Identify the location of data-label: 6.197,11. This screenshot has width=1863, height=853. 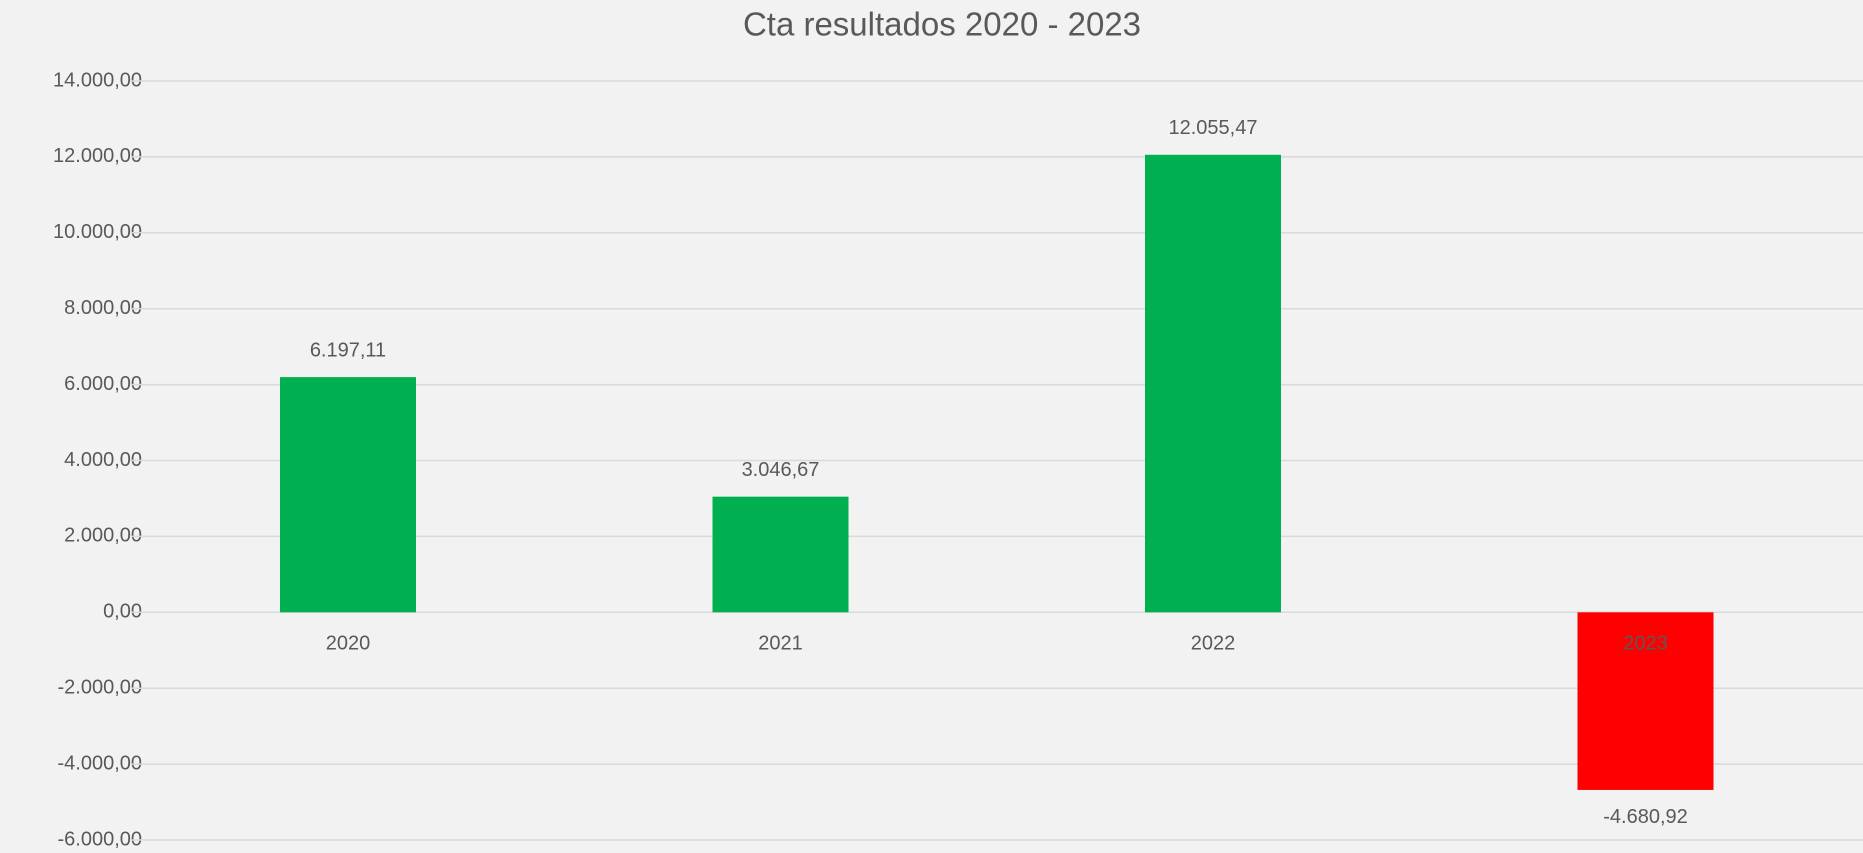
(348, 350).